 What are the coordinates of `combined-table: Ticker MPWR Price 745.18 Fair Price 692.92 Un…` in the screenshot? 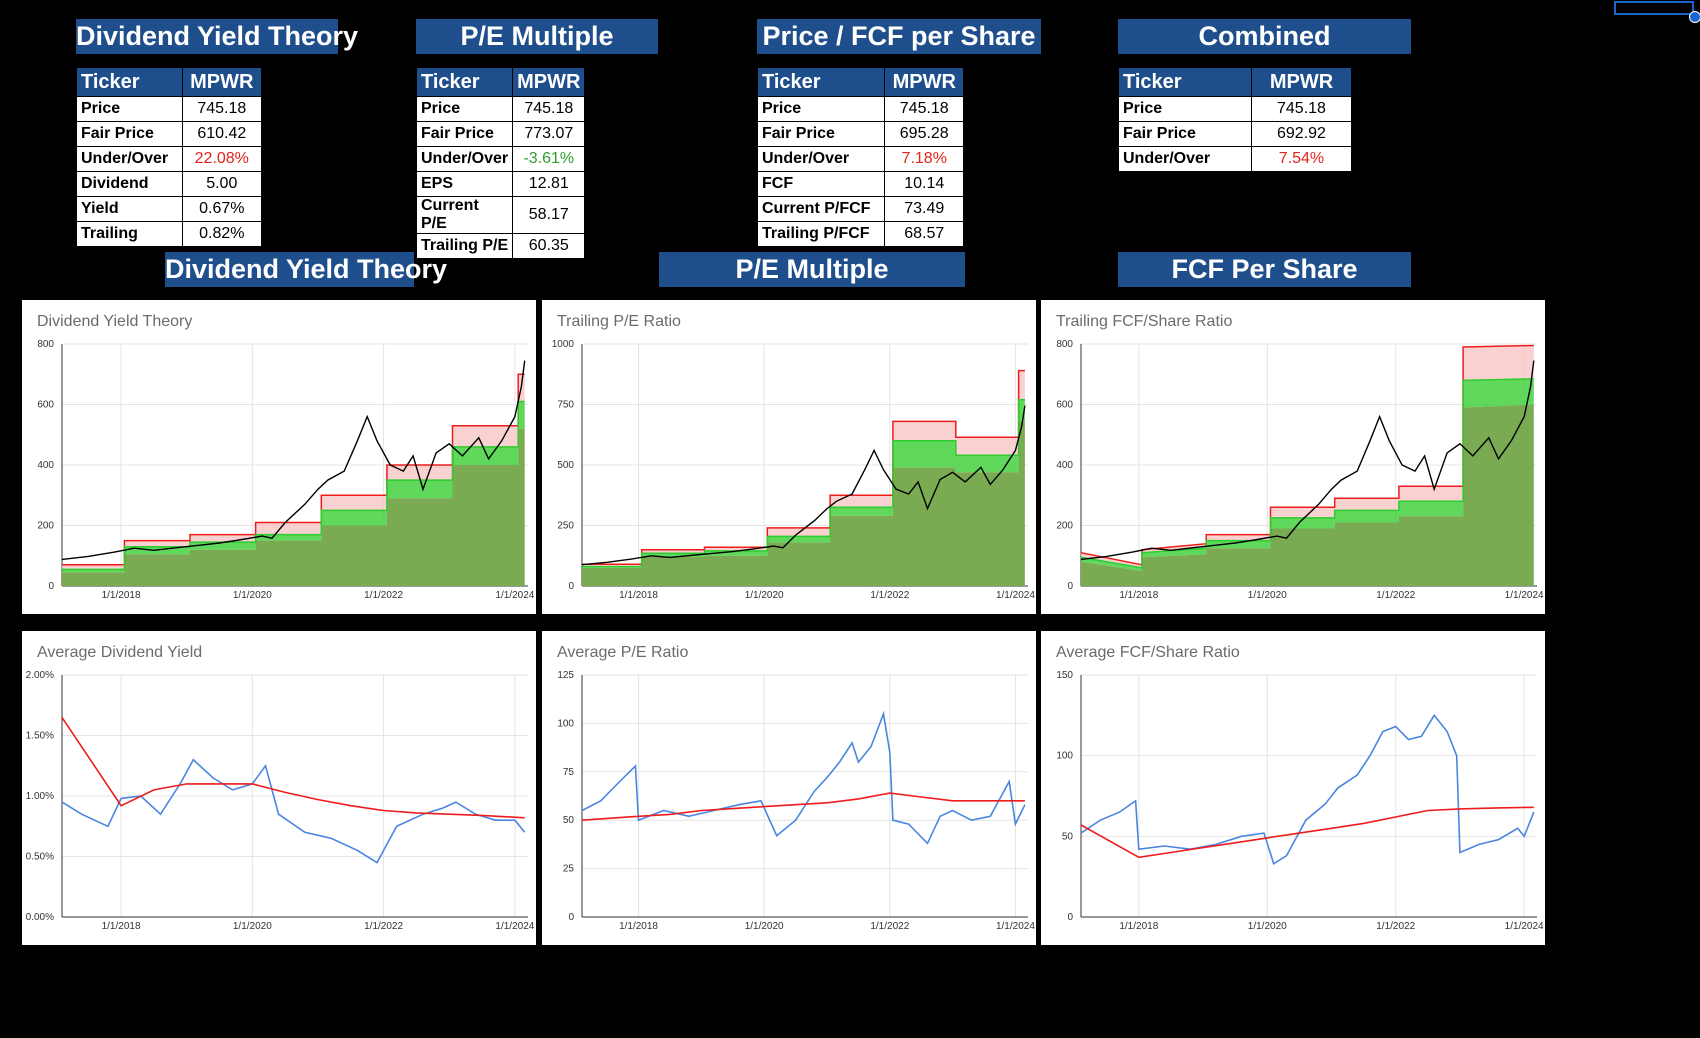 It's located at (1235, 119).